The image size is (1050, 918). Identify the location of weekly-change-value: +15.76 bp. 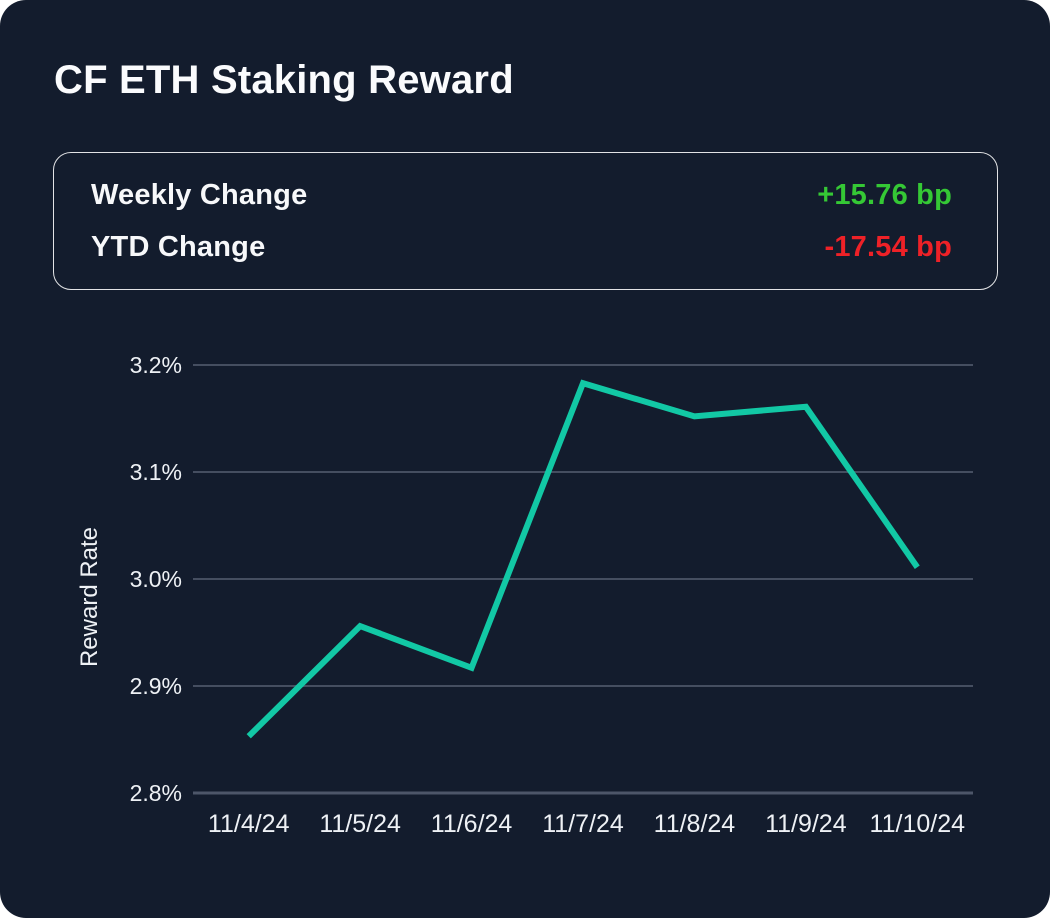
(884, 194).